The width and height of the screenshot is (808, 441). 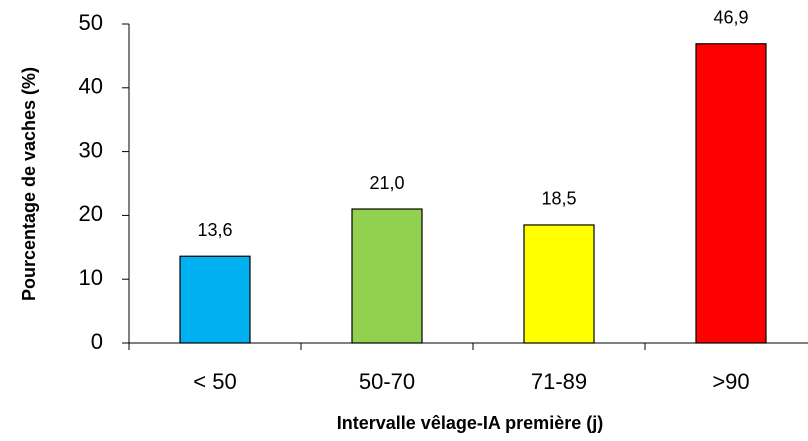 What do you see at coordinates (470, 423) in the screenshot?
I see `x-axis-title: Intervalle vêlage-IA première (j)` at bounding box center [470, 423].